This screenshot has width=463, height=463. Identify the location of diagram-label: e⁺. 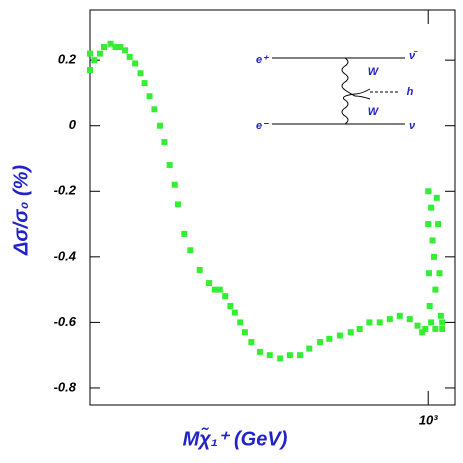
(262, 60).